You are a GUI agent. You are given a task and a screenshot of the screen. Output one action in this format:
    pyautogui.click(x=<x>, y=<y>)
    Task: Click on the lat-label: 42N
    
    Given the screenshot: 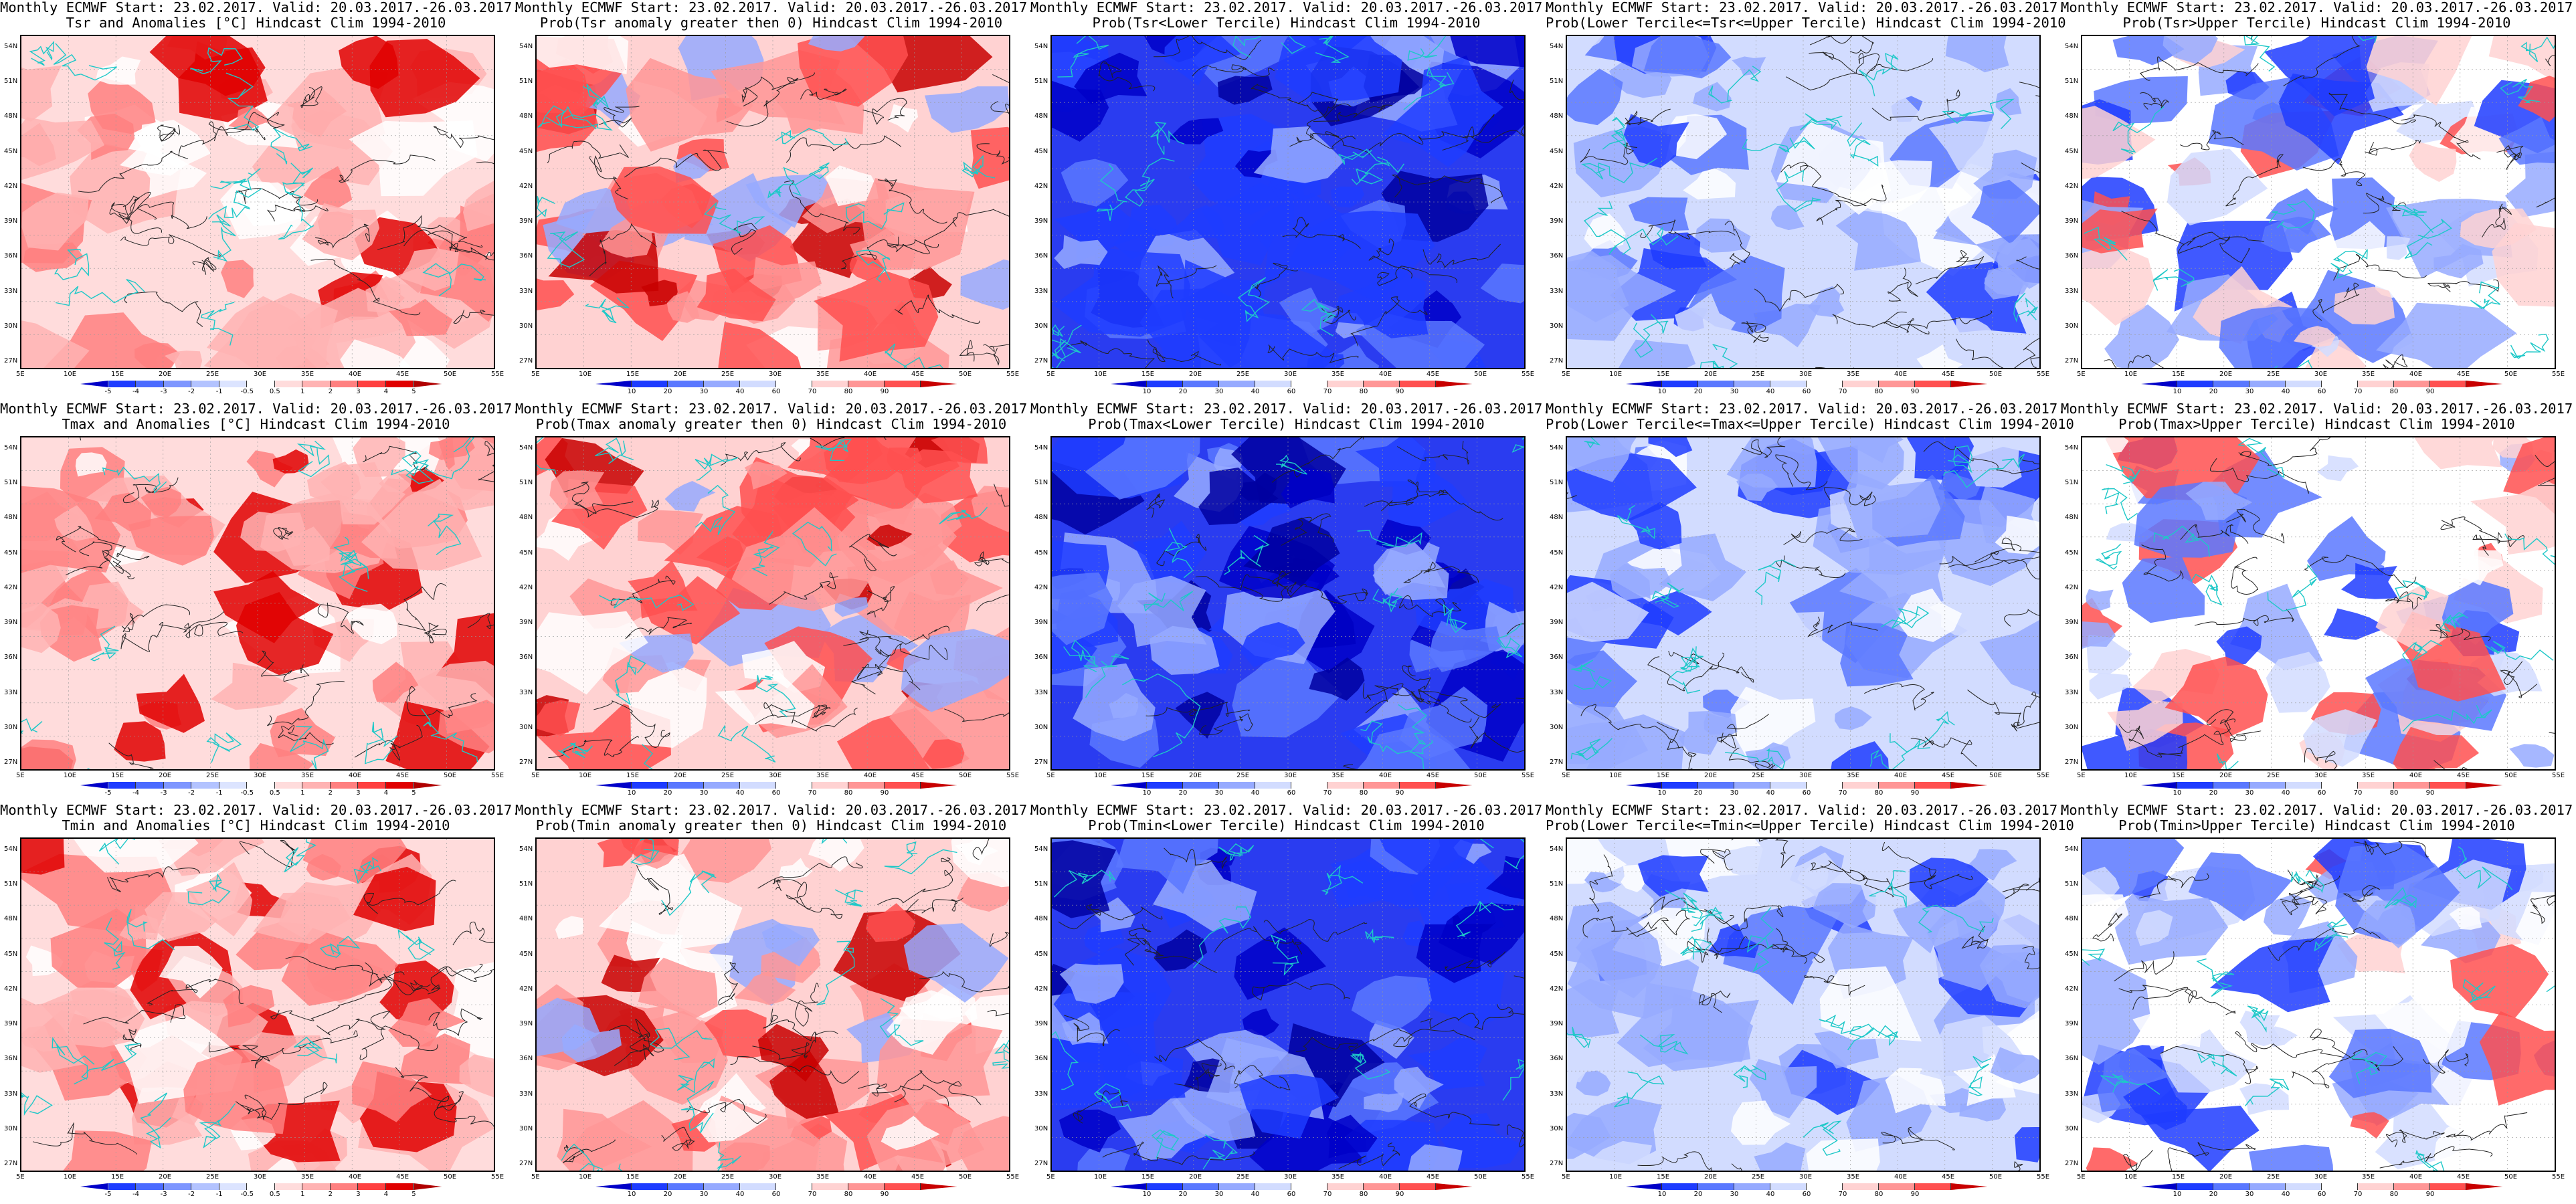 What is the action you would take?
    pyautogui.click(x=1557, y=989)
    